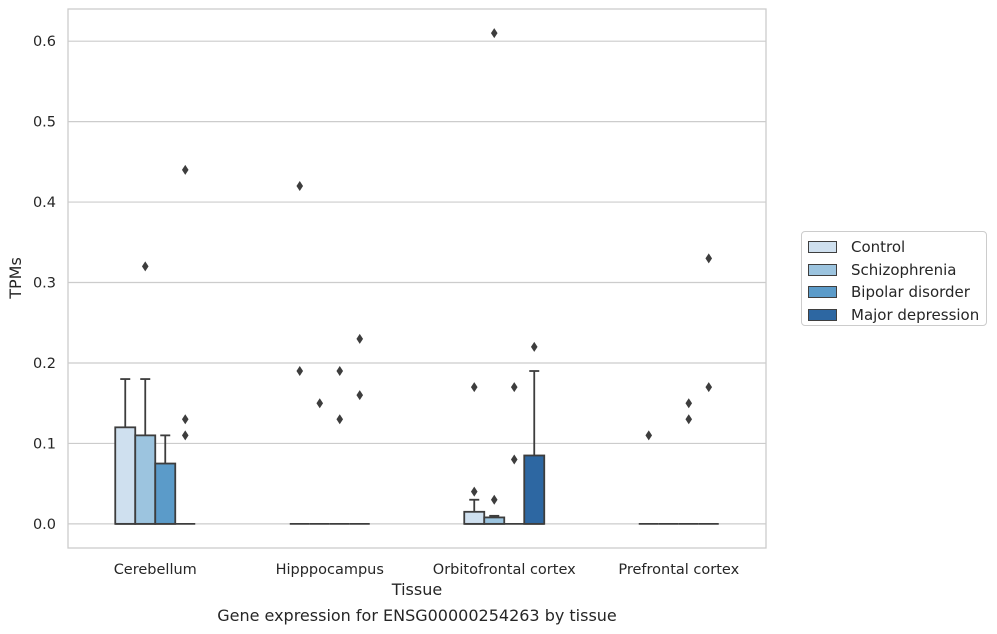 The width and height of the screenshot is (997, 634). I want to click on y-tick-label: 0.4, so click(44, 203).